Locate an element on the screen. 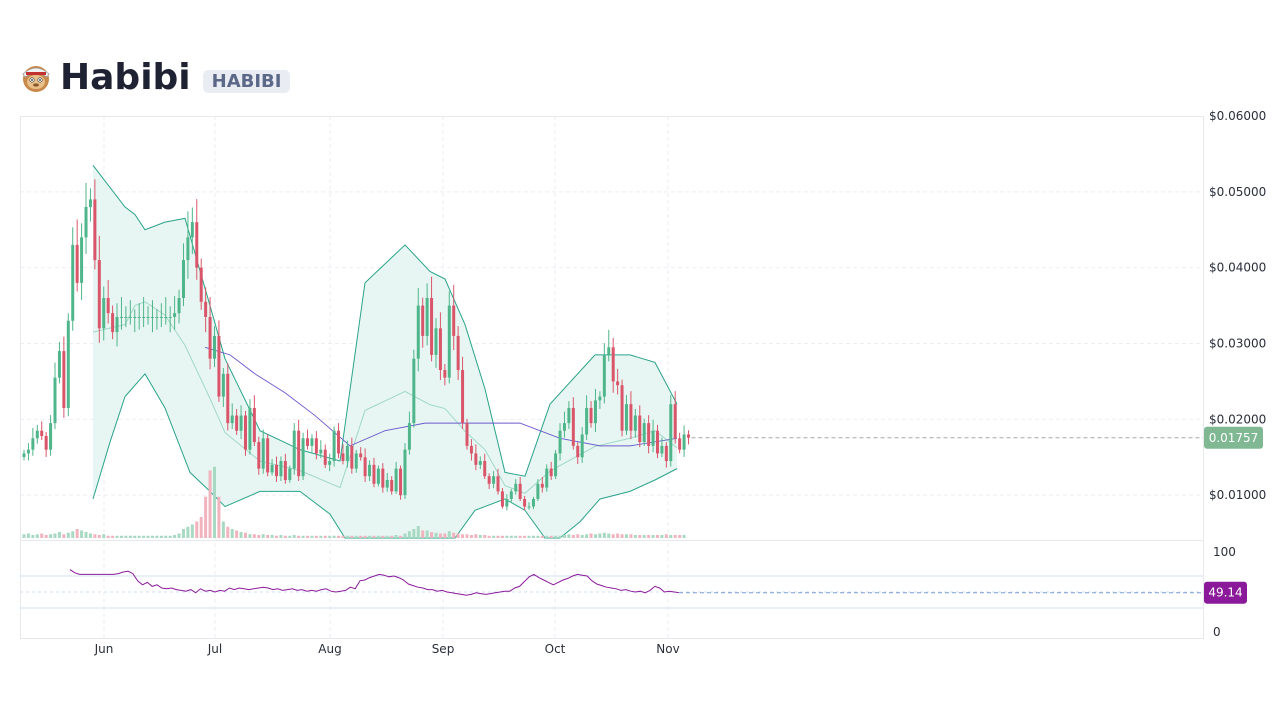 The width and height of the screenshot is (1280, 720). x-tick-label: Jun is located at coordinates (104, 649).